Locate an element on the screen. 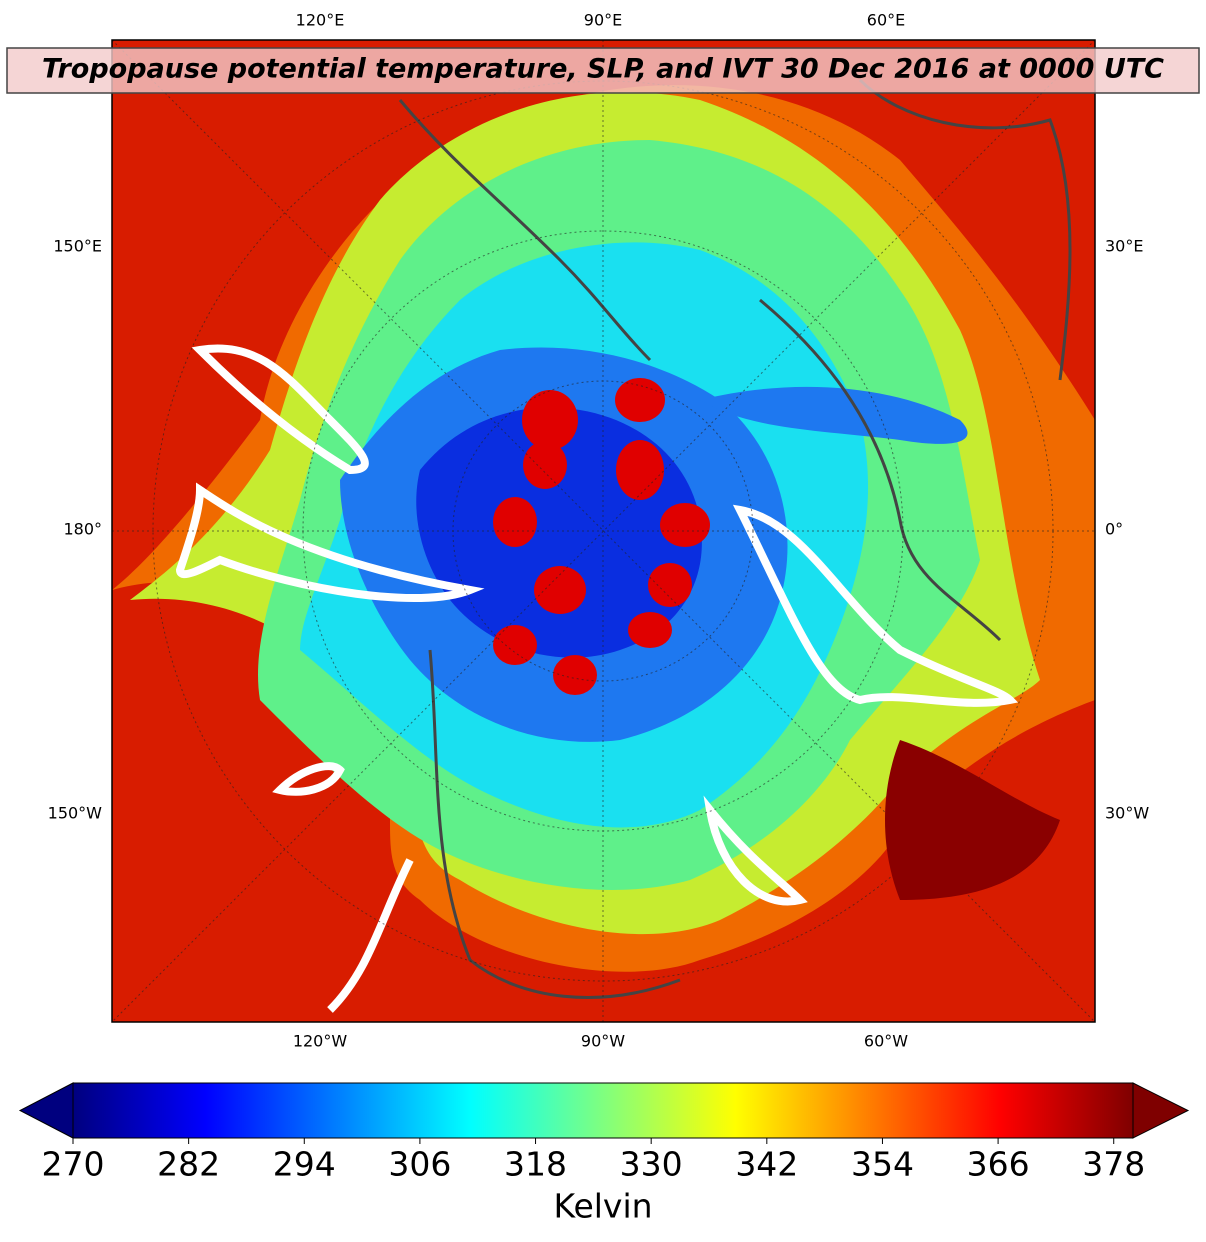 Image resolution: width=1206 pixels, height=1242 pixels. colorbar-tick-label: 366 is located at coordinates (998, 1164).